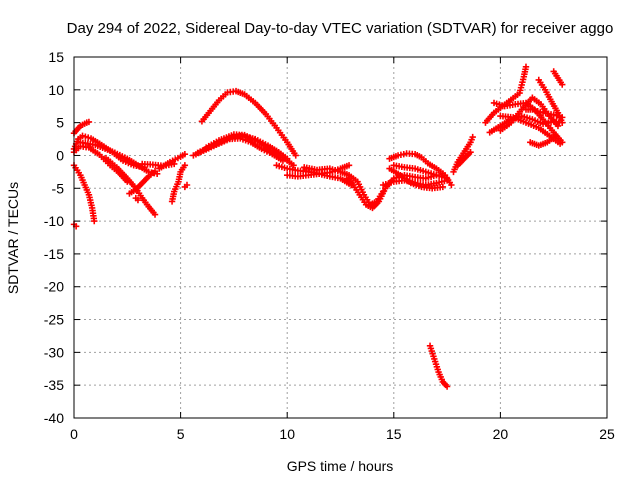 The height and width of the screenshot is (480, 640). Describe the element at coordinates (287, 434) in the screenshot. I see `x-tick-label: 10` at that location.